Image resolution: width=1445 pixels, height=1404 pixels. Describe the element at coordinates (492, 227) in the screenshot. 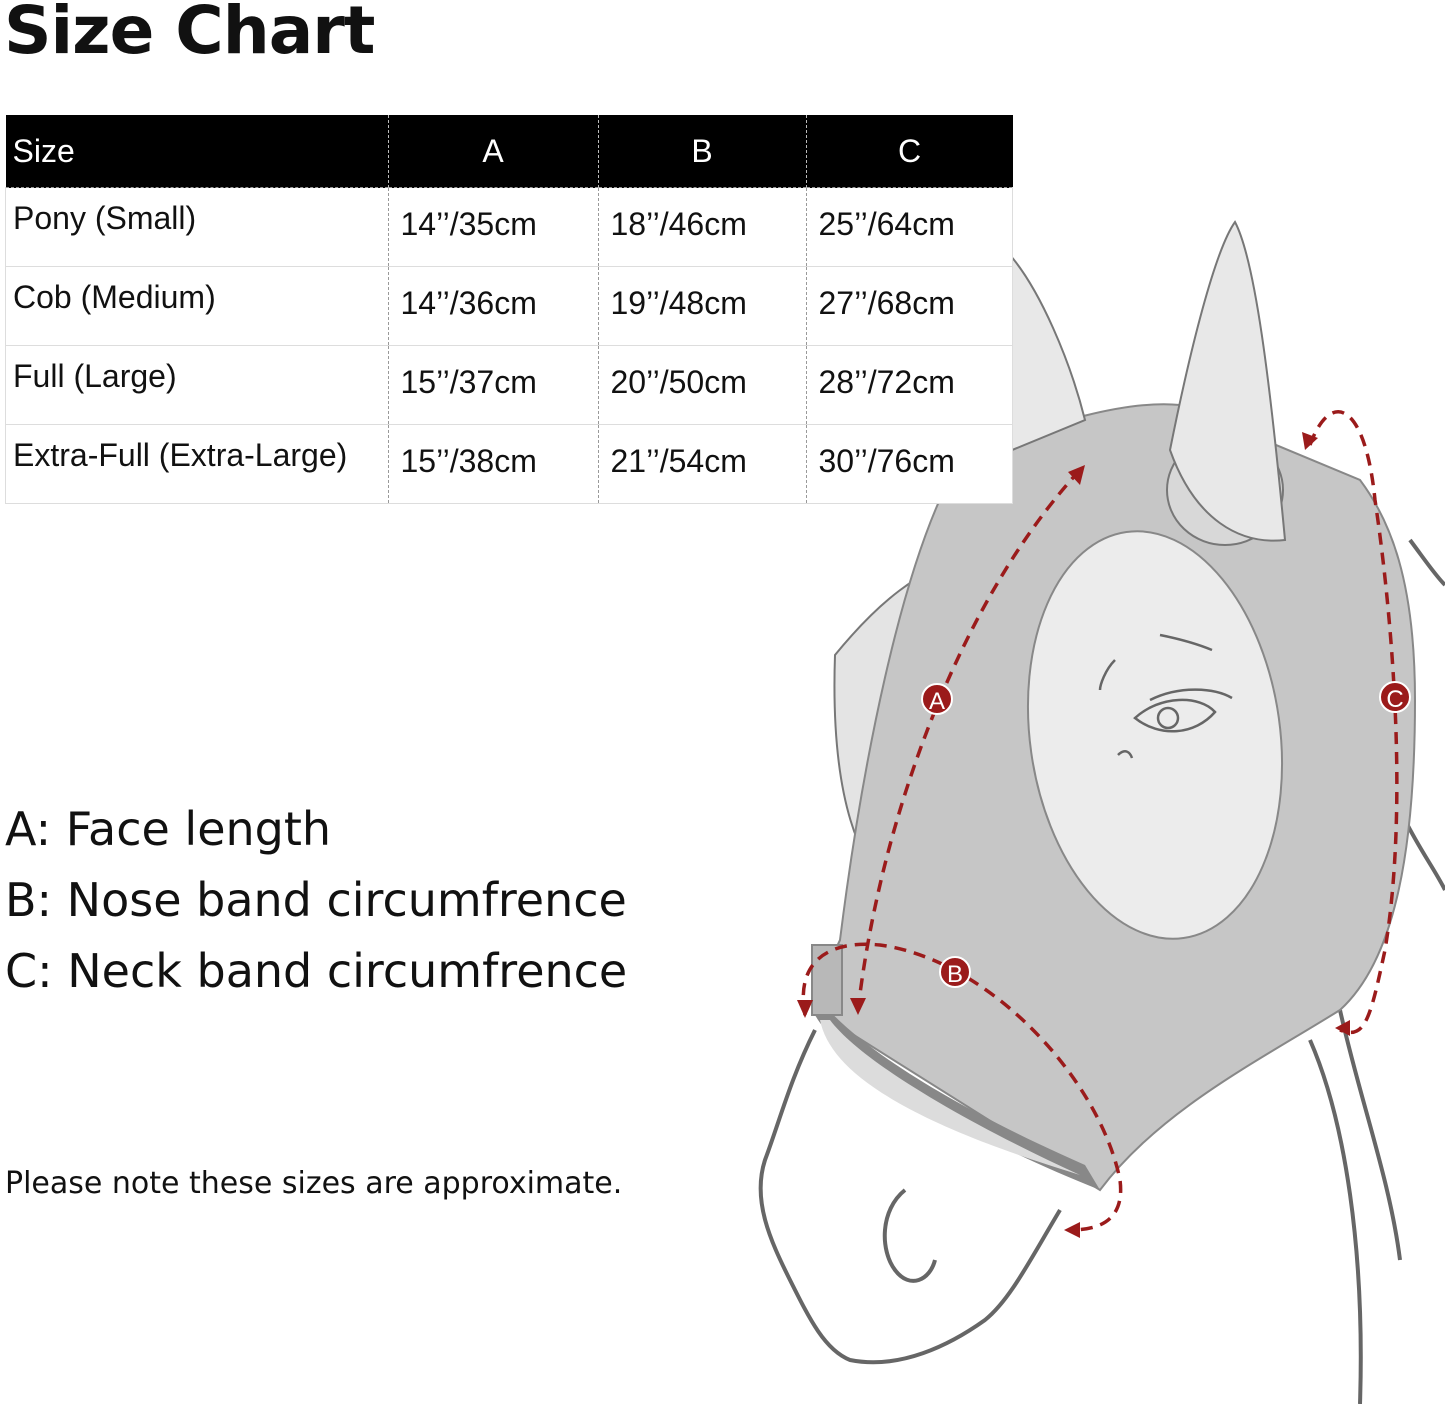

I see `a-cell: 14’’/35cm` at that location.